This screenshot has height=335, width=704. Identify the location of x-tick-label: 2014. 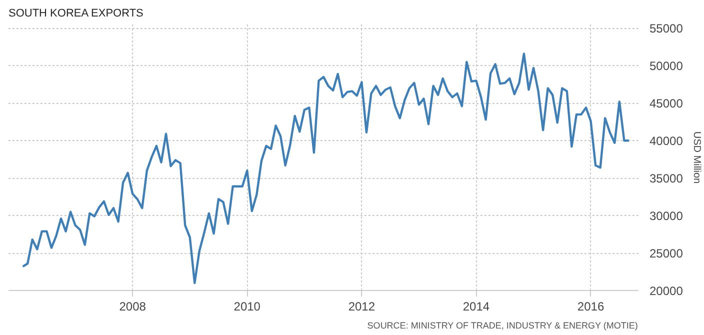
(476, 307).